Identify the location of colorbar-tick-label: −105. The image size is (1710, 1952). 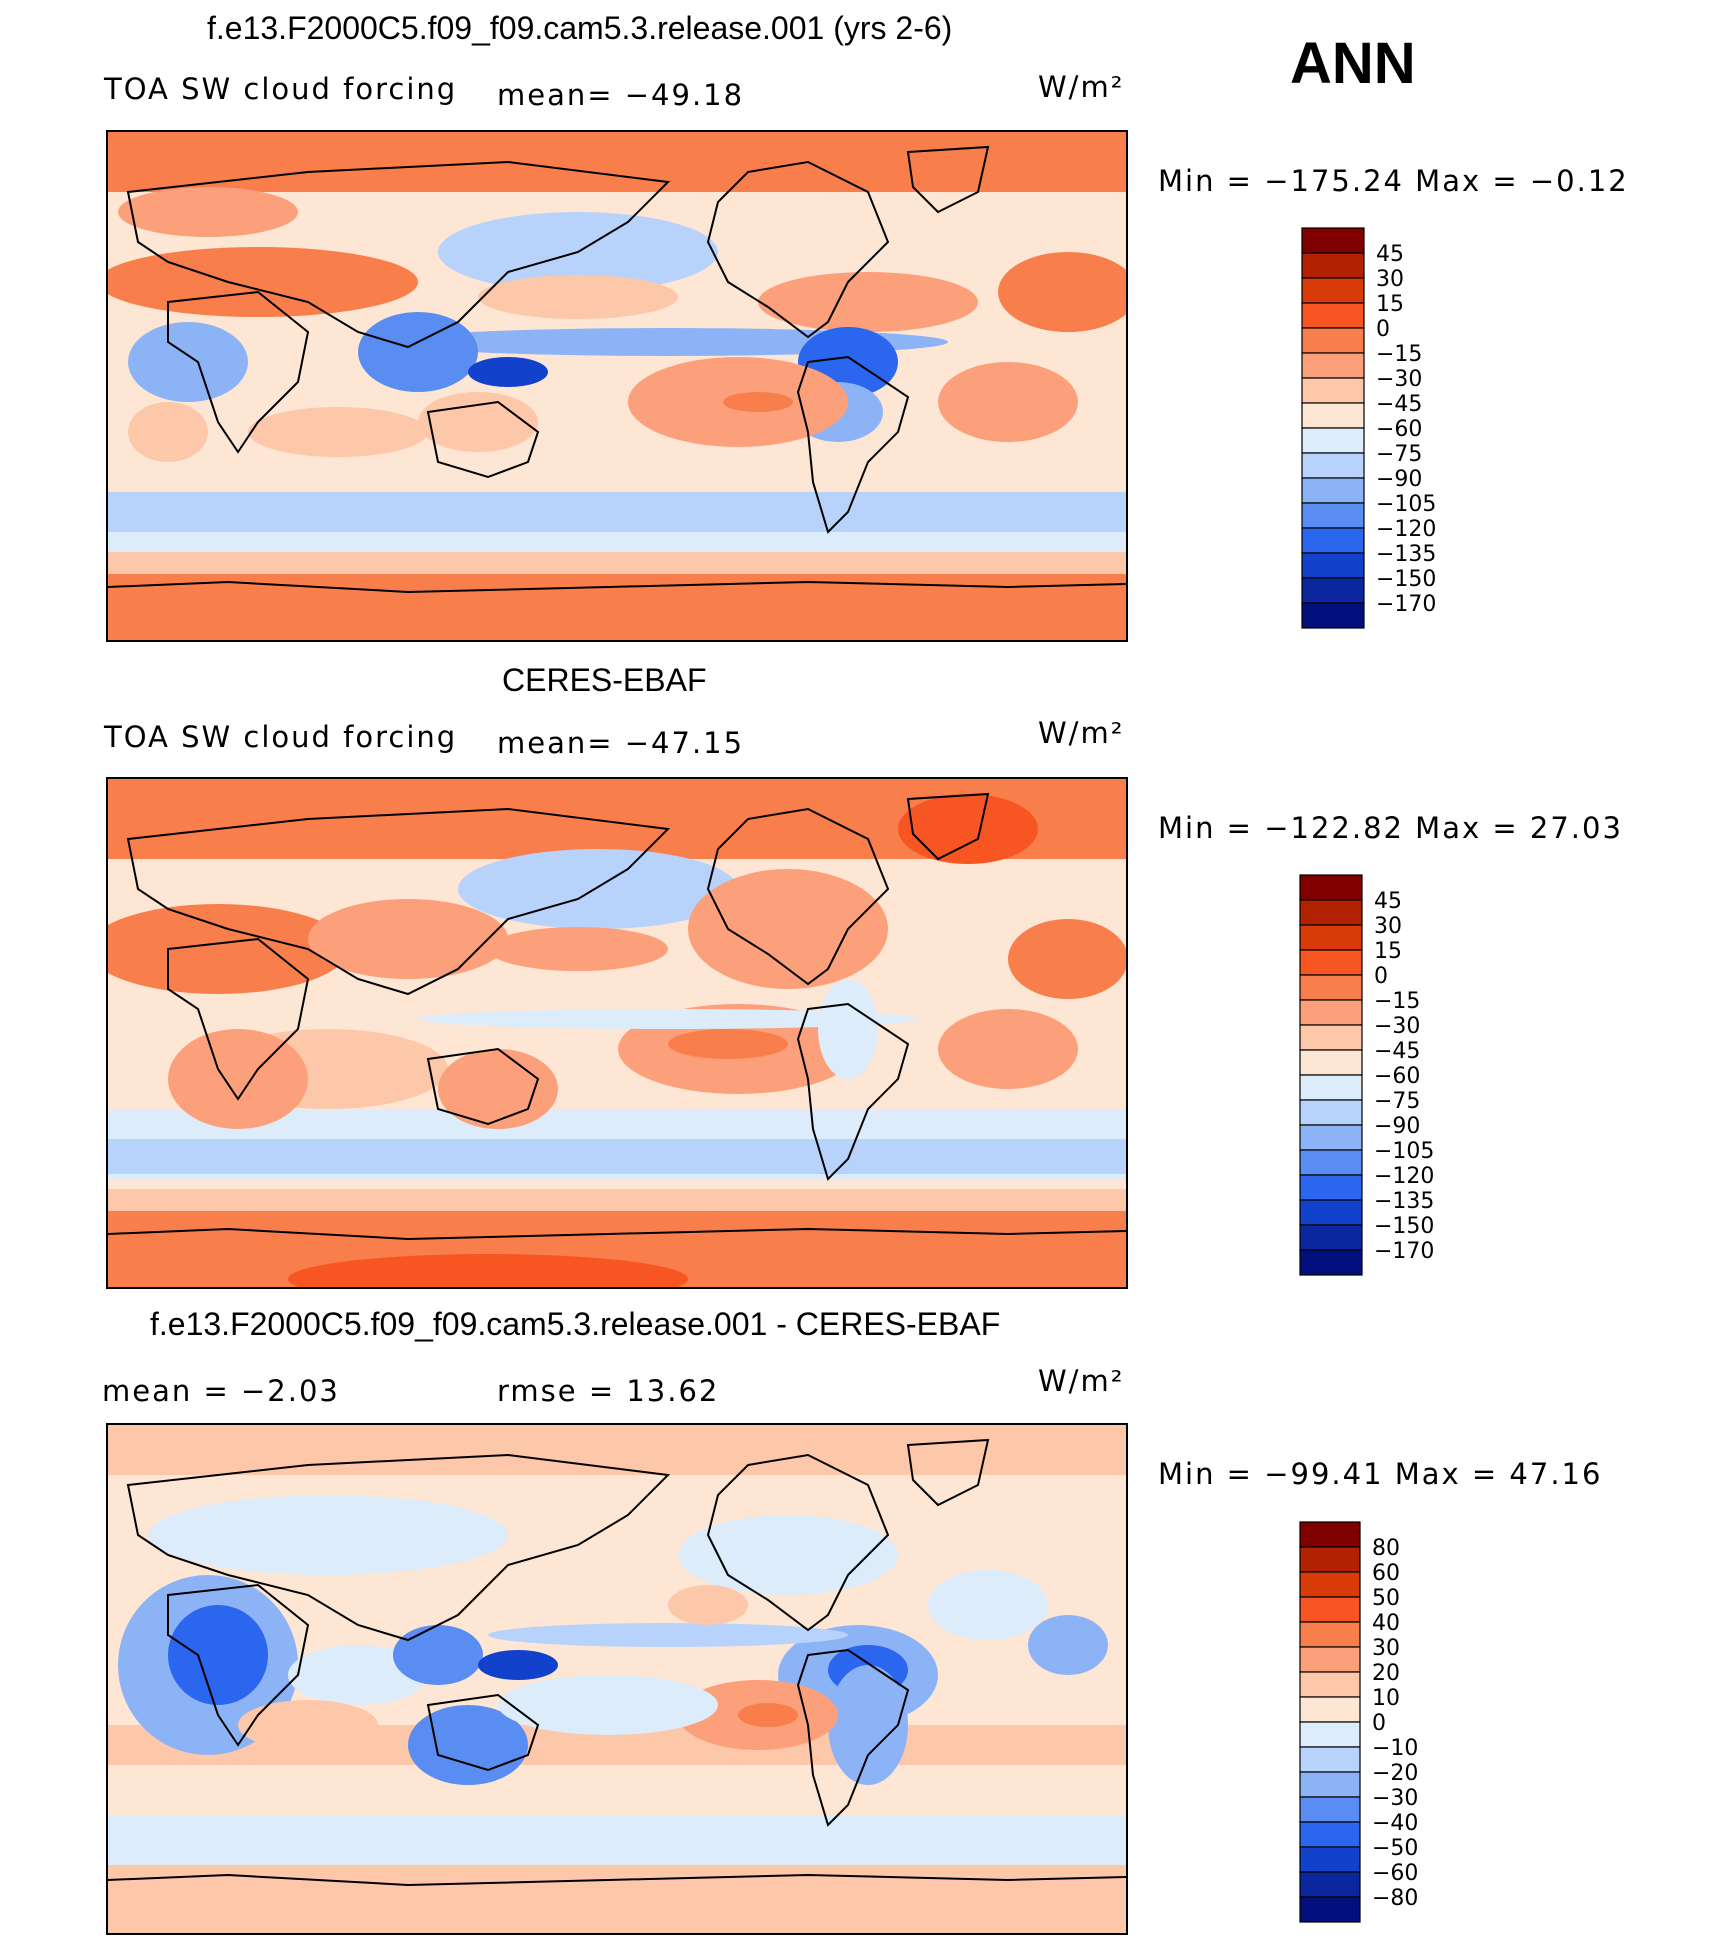
(1406, 504).